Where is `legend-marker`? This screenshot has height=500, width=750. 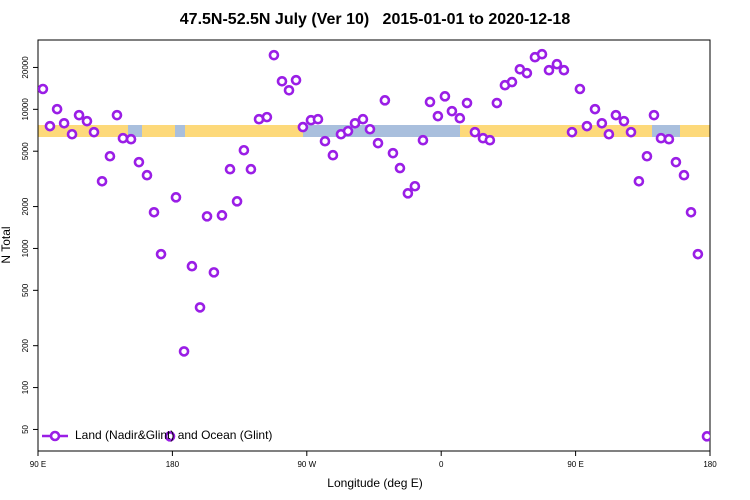
legend-marker is located at coordinates (55, 436).